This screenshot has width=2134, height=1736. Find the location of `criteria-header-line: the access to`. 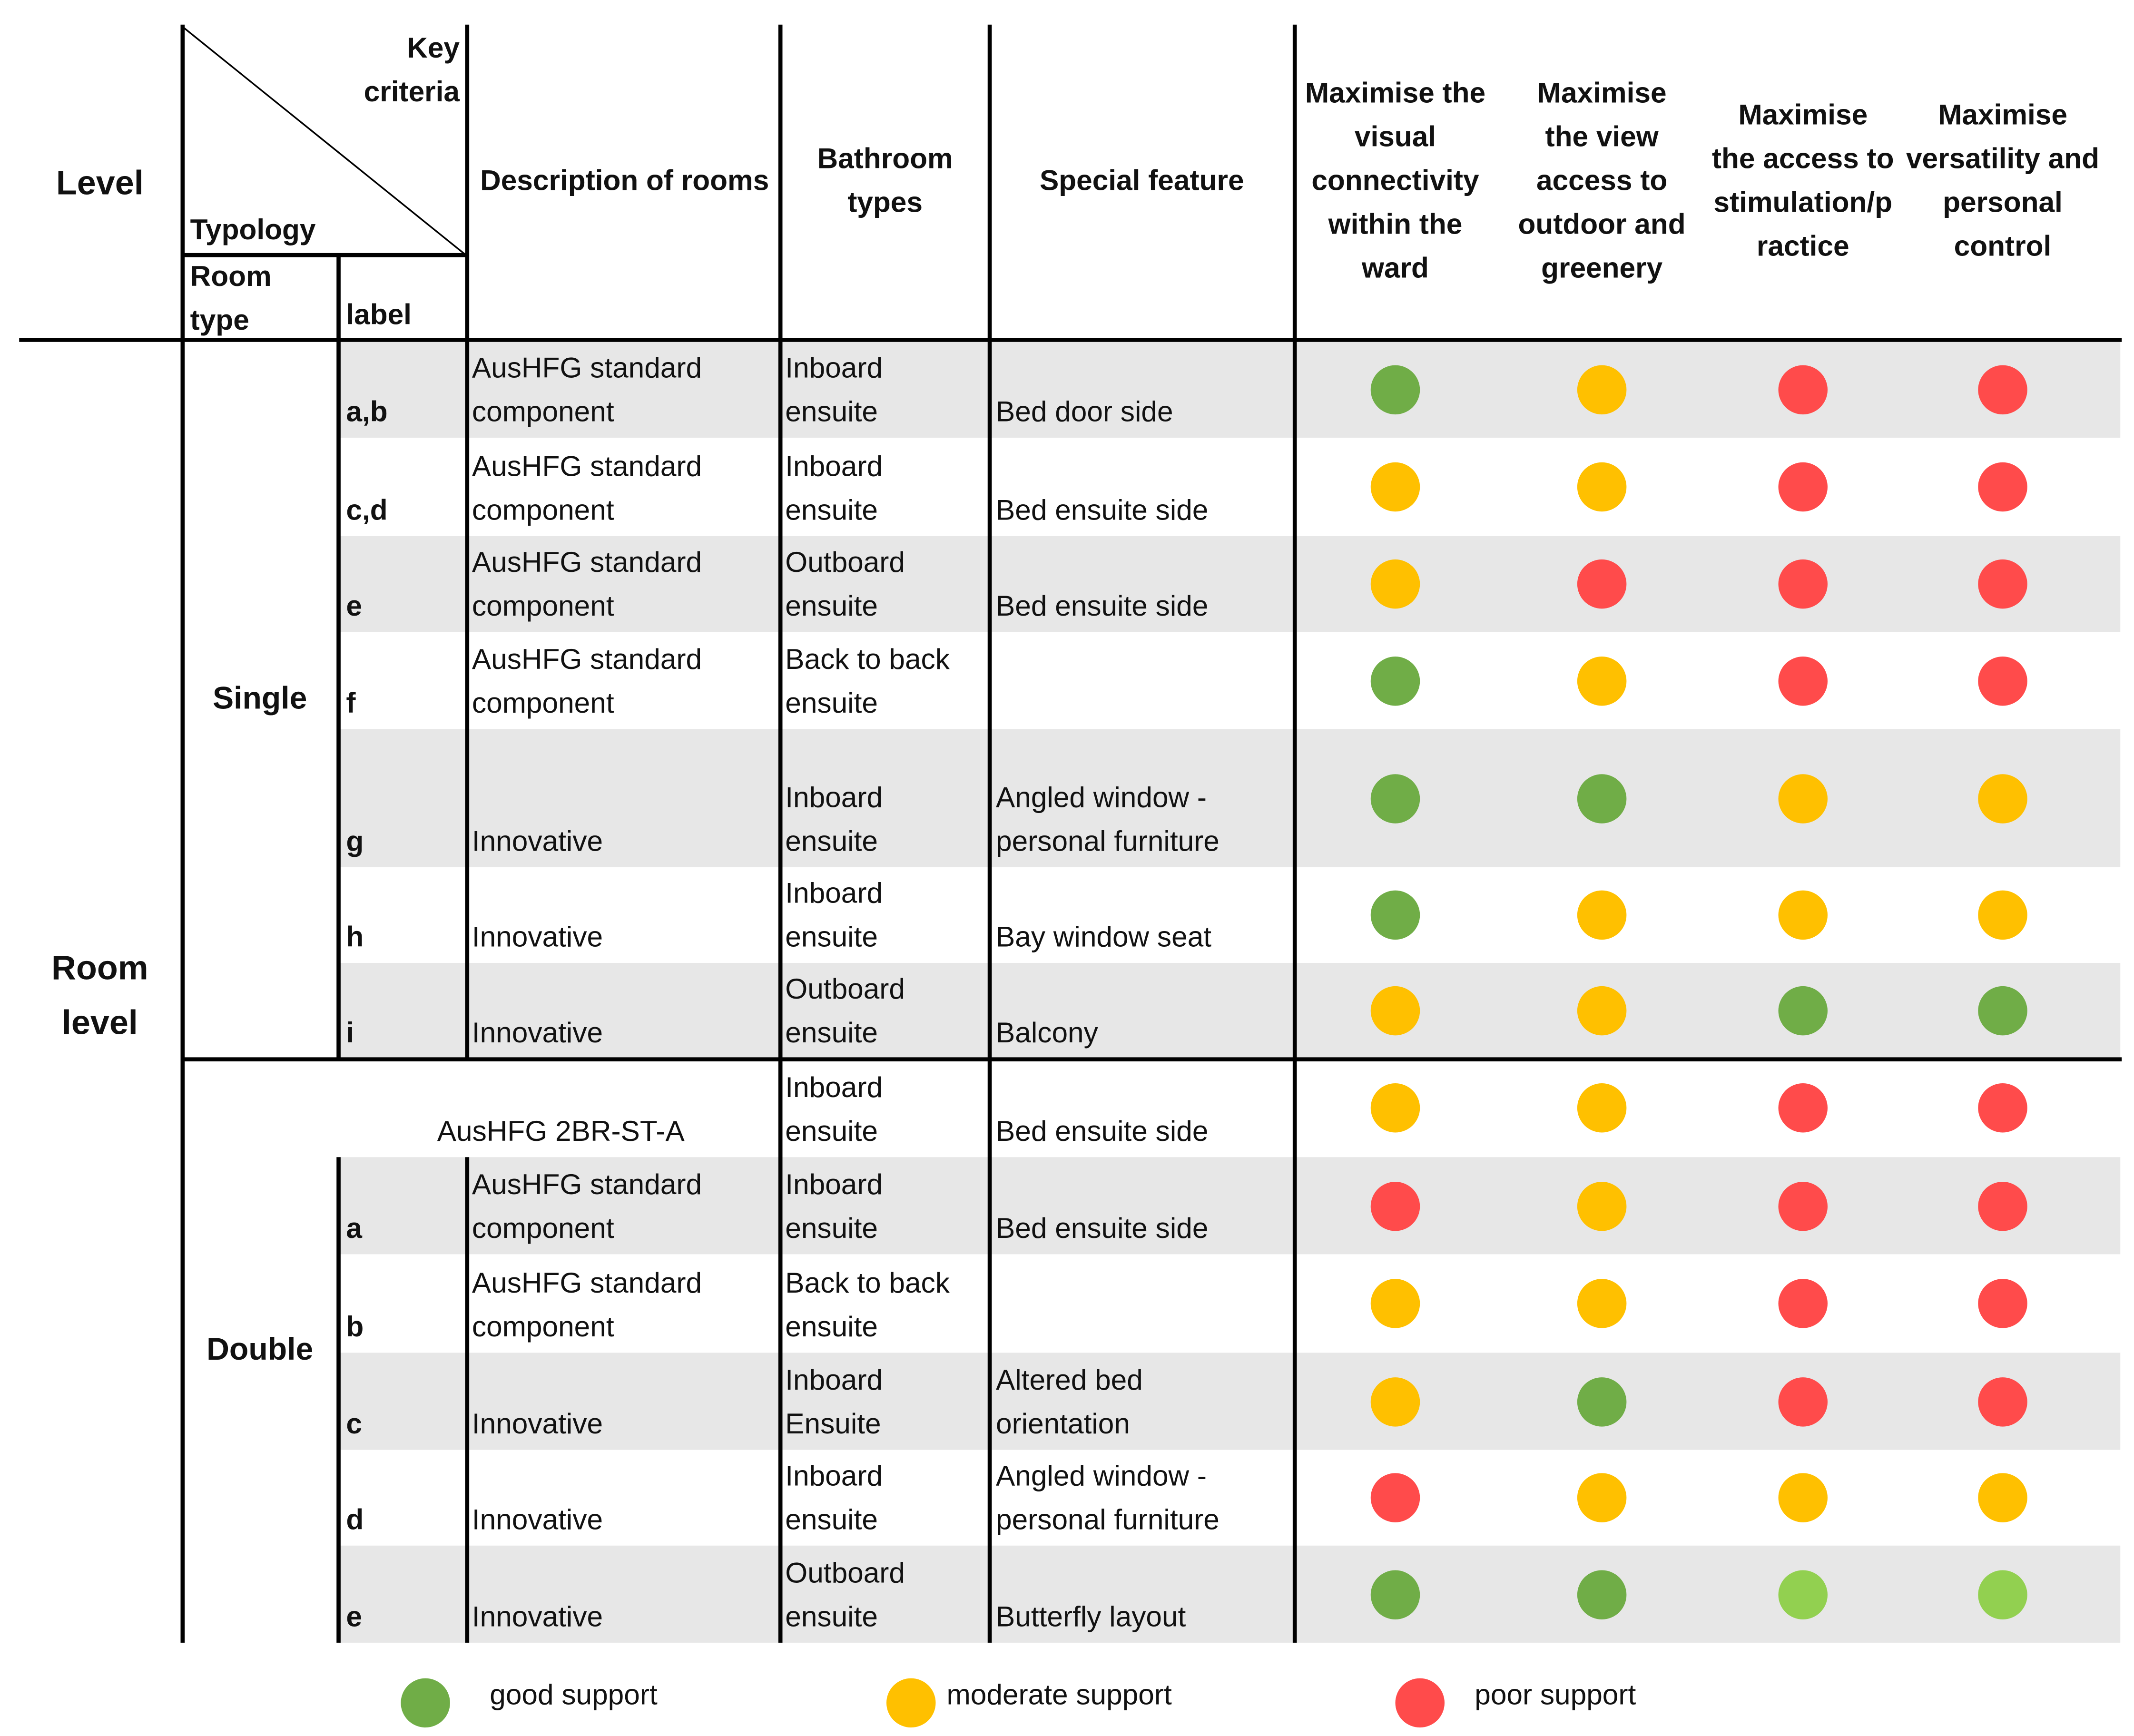

criteria-header-line: the access to is located at coordinates (1802, 159).